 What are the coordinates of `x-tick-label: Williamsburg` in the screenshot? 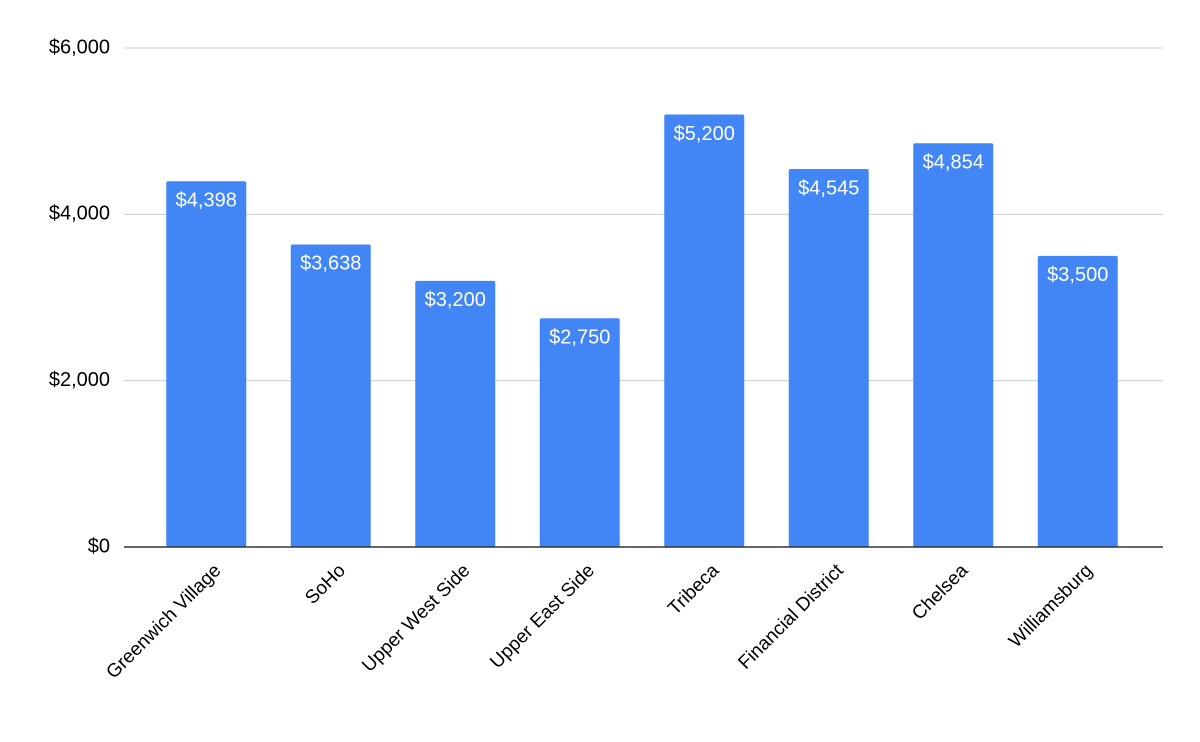 It's located at (1051, 606).